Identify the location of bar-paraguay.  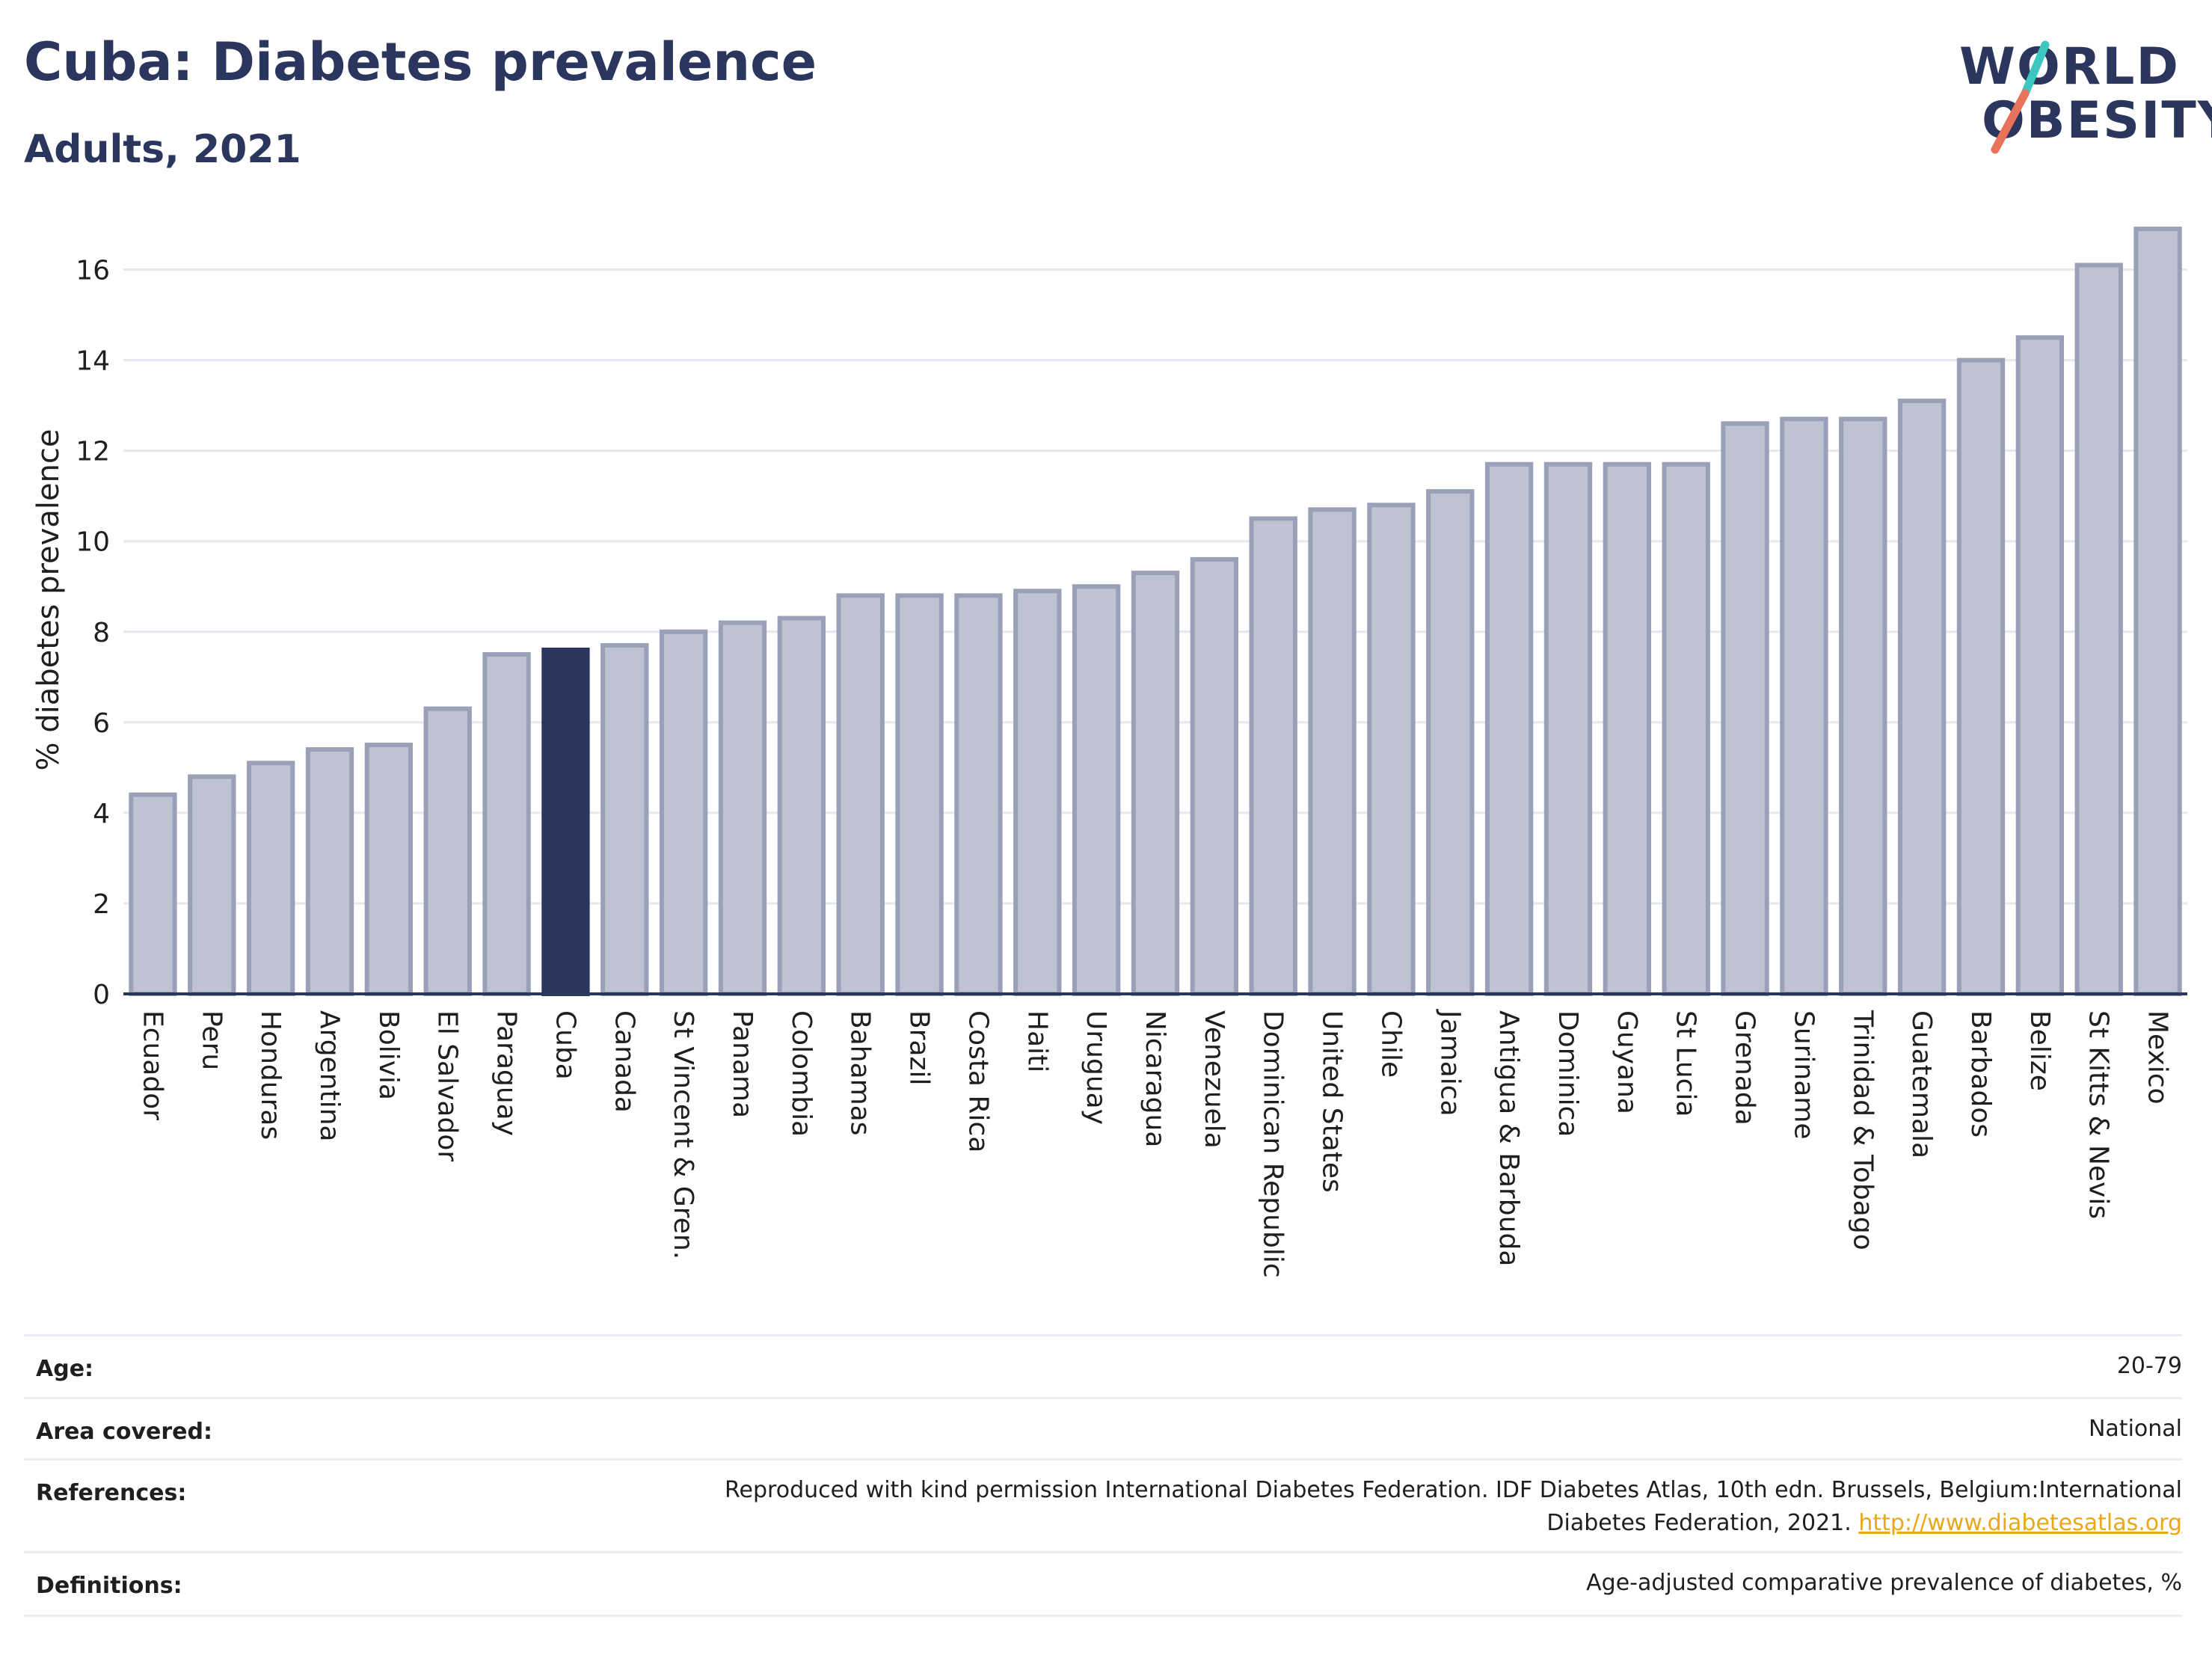
(506, 824).